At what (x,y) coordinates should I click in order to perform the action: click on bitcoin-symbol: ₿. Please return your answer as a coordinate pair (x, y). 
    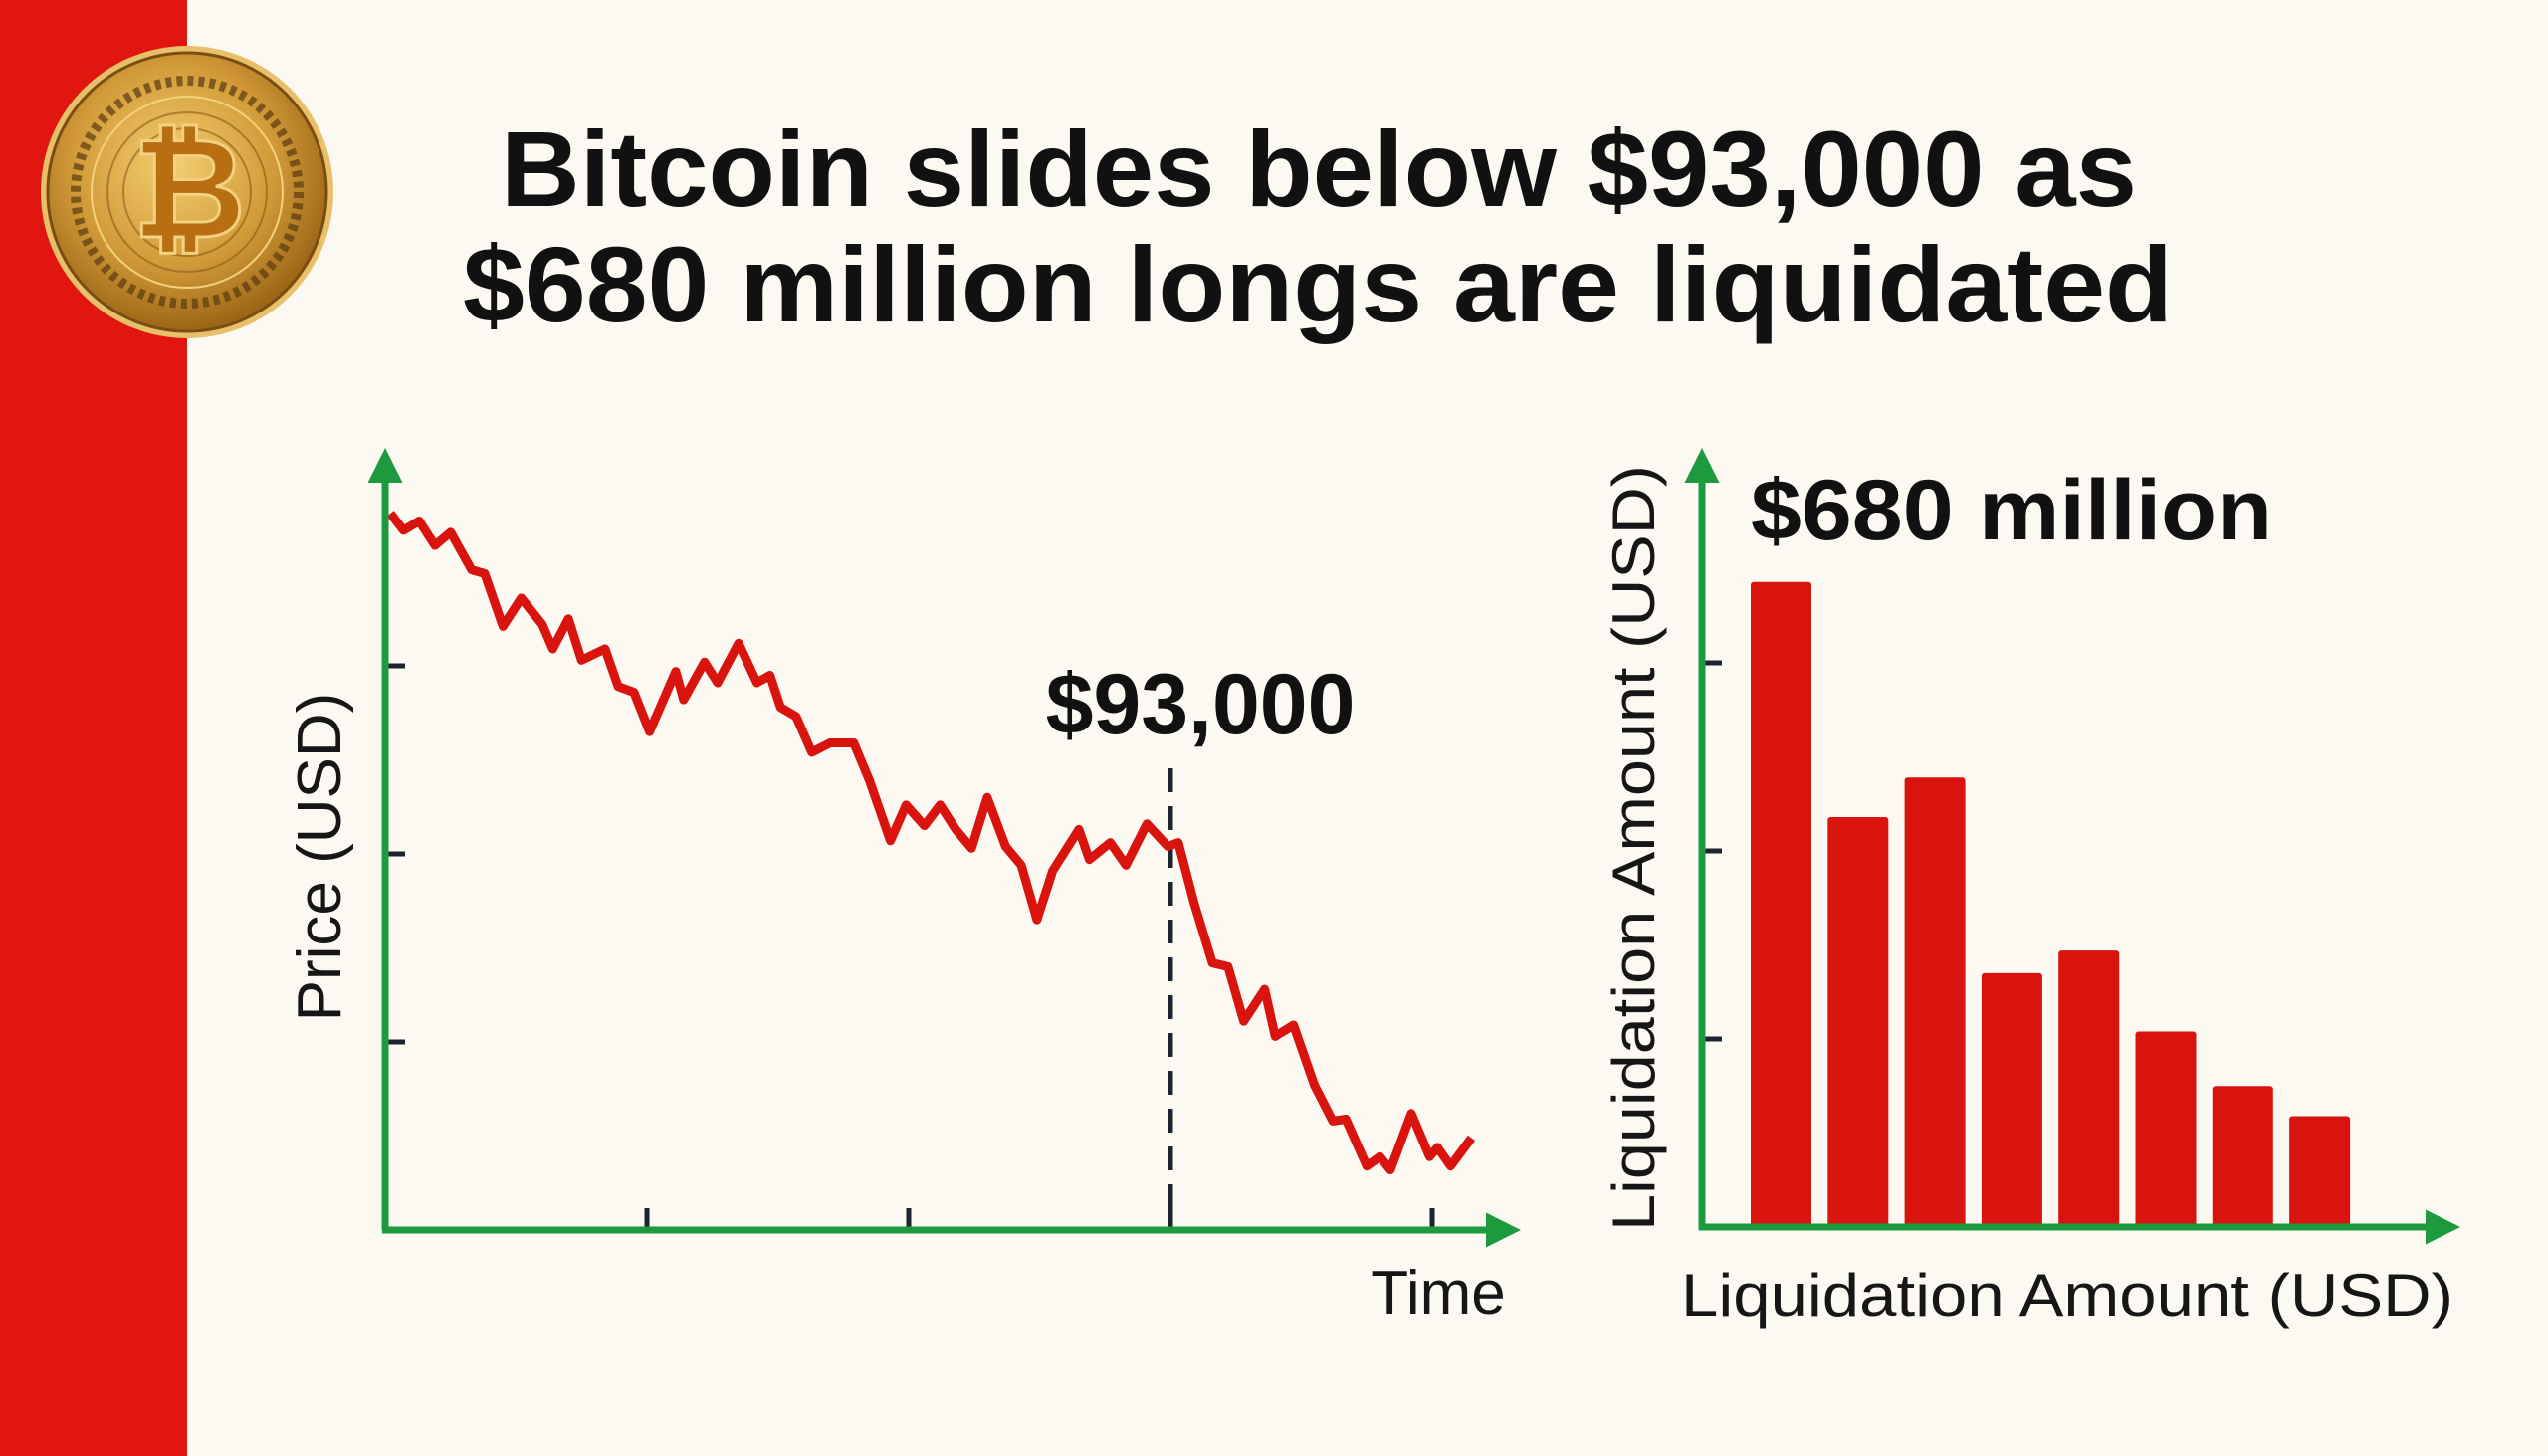
    Looking at the image, I should click on (189, 189).